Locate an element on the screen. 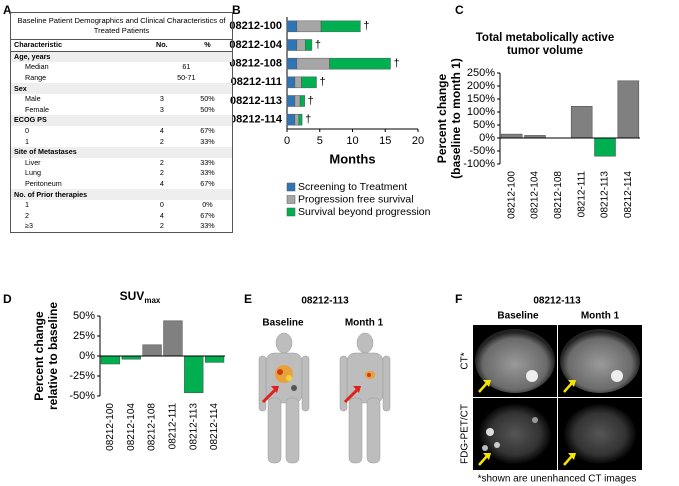 The height and width of the screenshot is (486, 679). y-tick-label: 08212-104 is located at coordinates (255, 45).